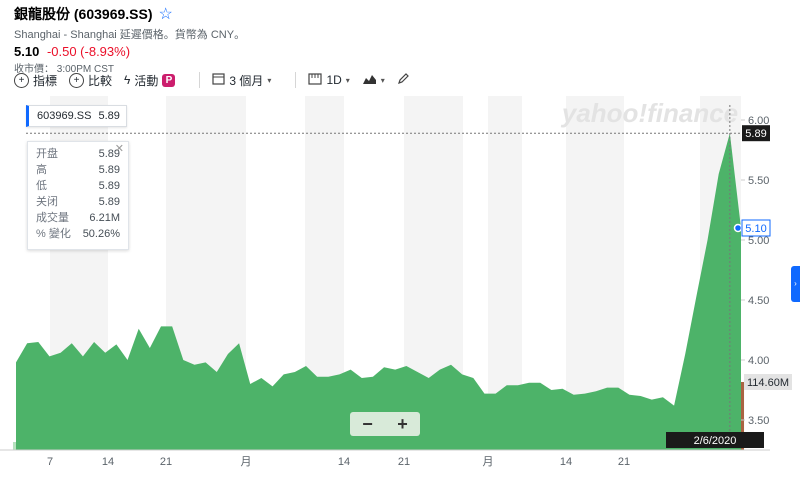  Describe the element at coordinates (169, 80) in the screenshot. I see `events-badge: P` at that location.